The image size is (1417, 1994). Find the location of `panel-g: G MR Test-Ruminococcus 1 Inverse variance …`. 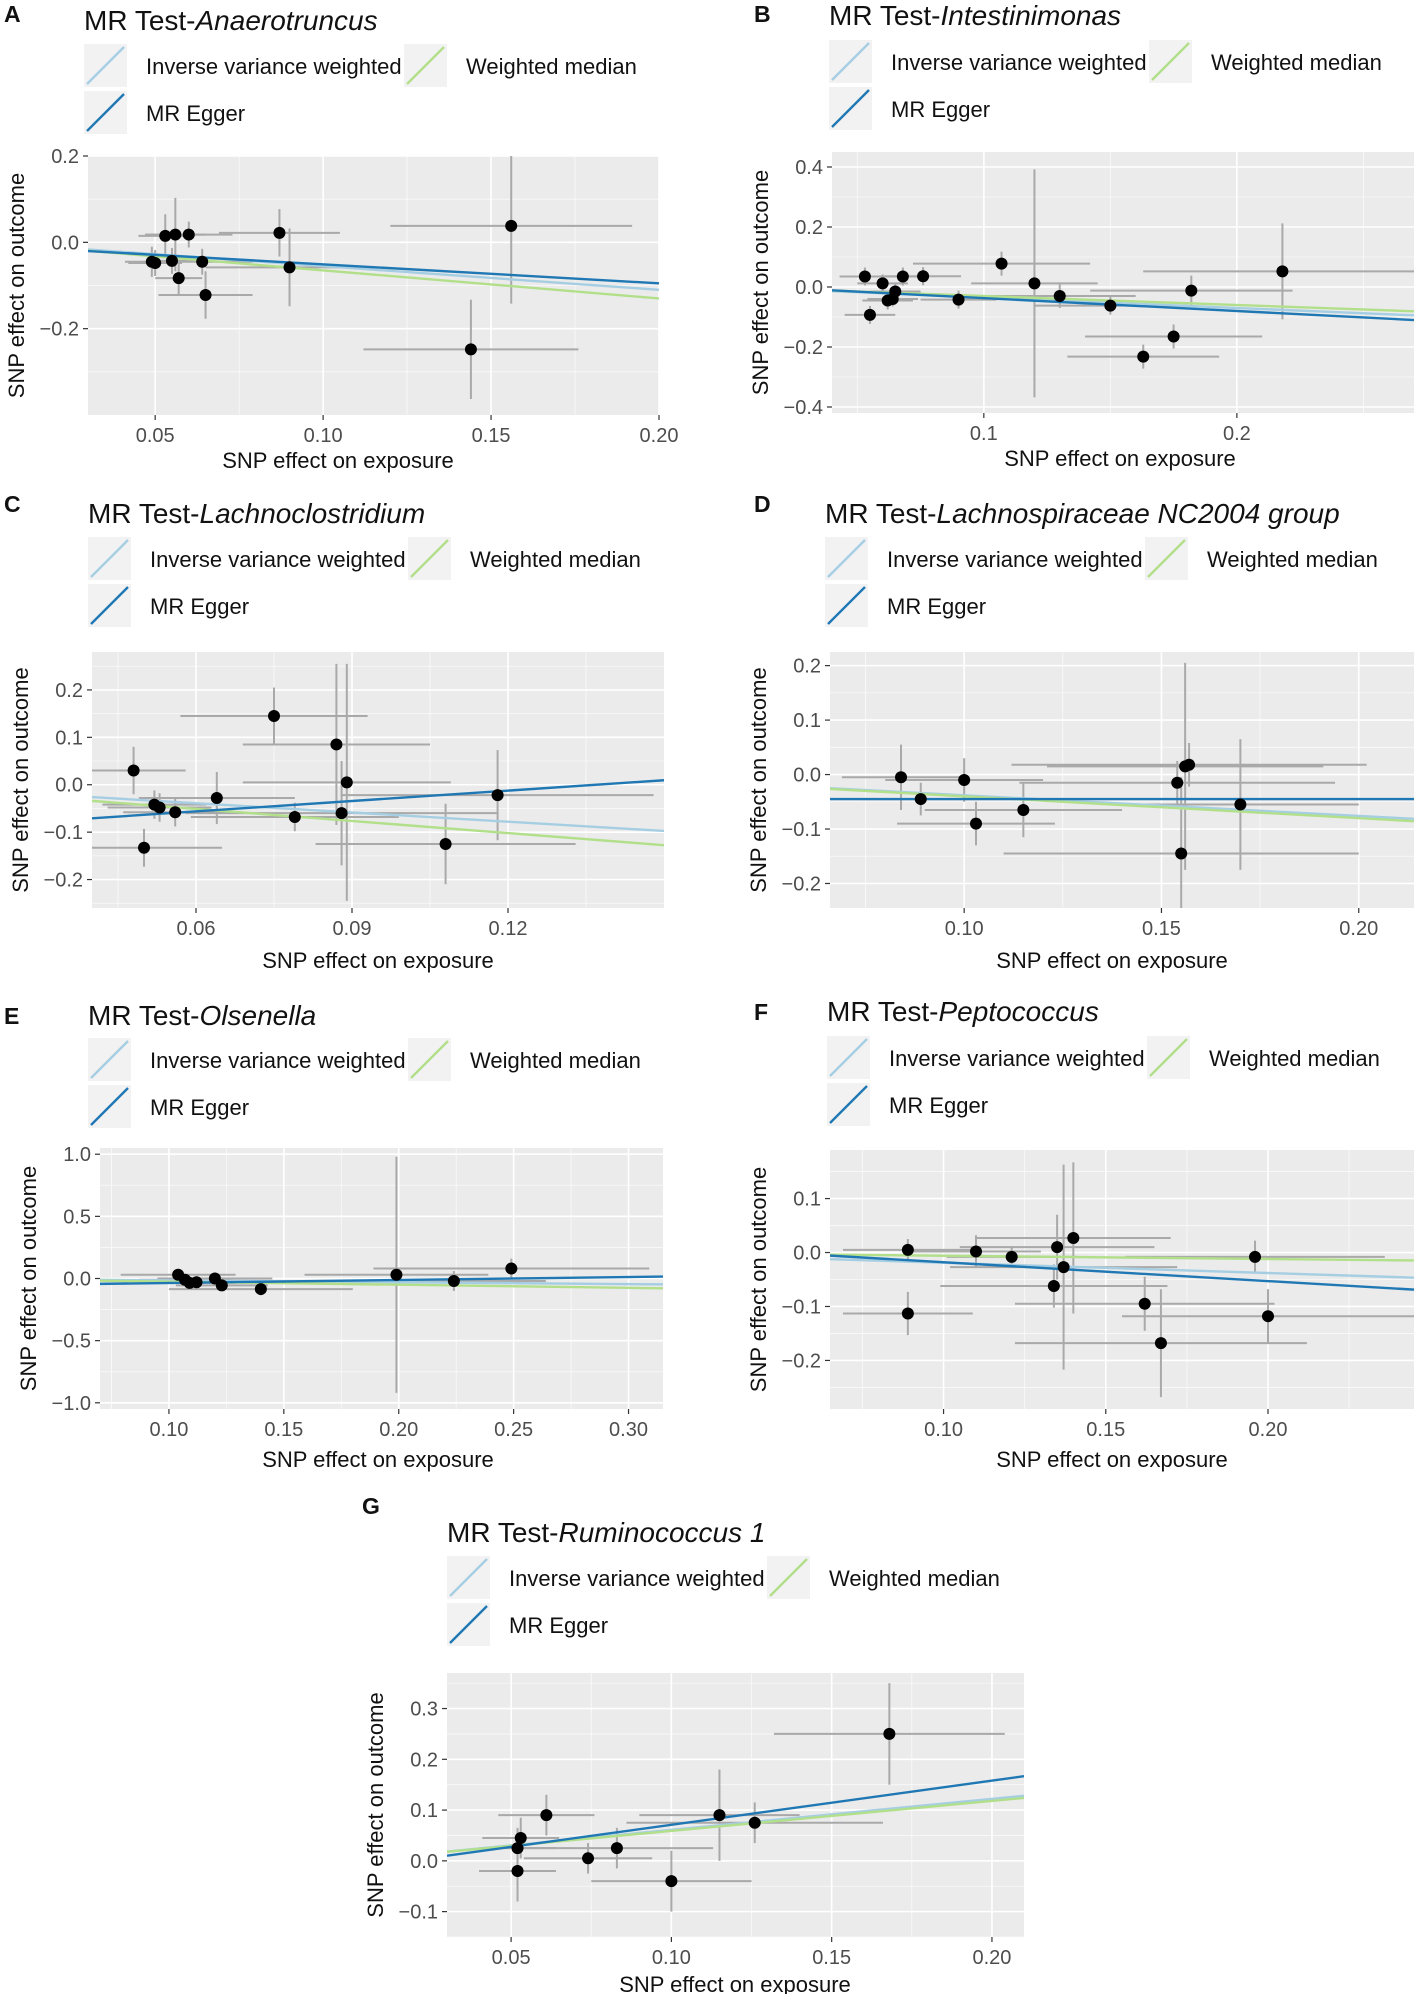

panel-g: G MR Test-Ruminococcus 1 Inverse variance … is located at coordinates (693, 1743).